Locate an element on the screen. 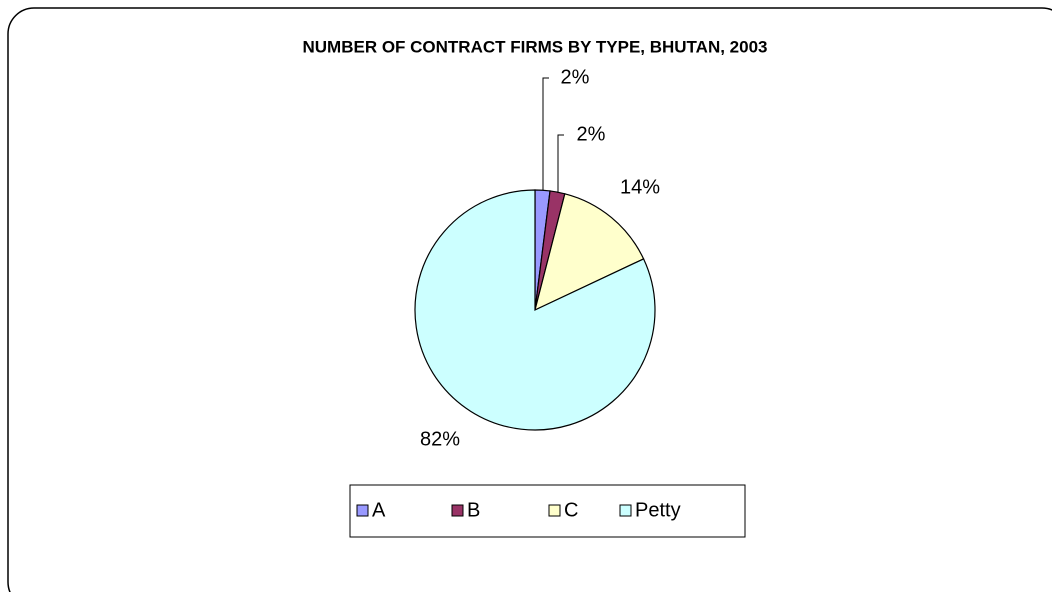 Image resolution: width=1052 pixels, height=592 pixels. legend-box is located at coordinates (547, 511).